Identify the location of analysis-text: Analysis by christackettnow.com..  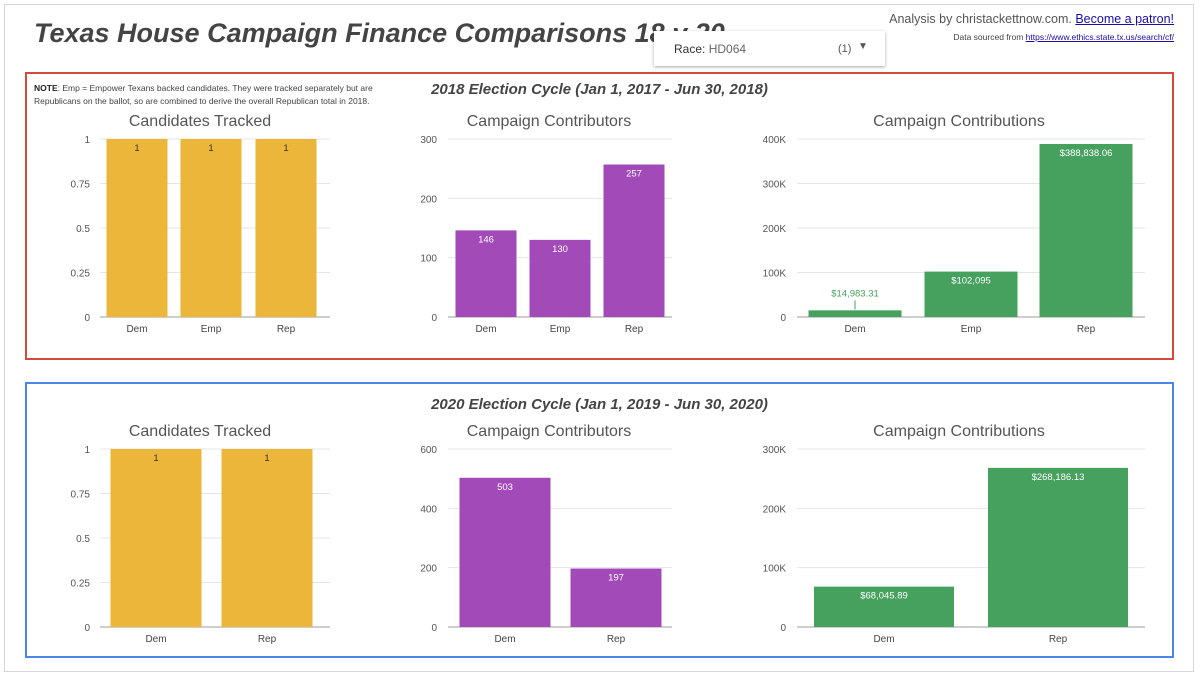
(980, 19).